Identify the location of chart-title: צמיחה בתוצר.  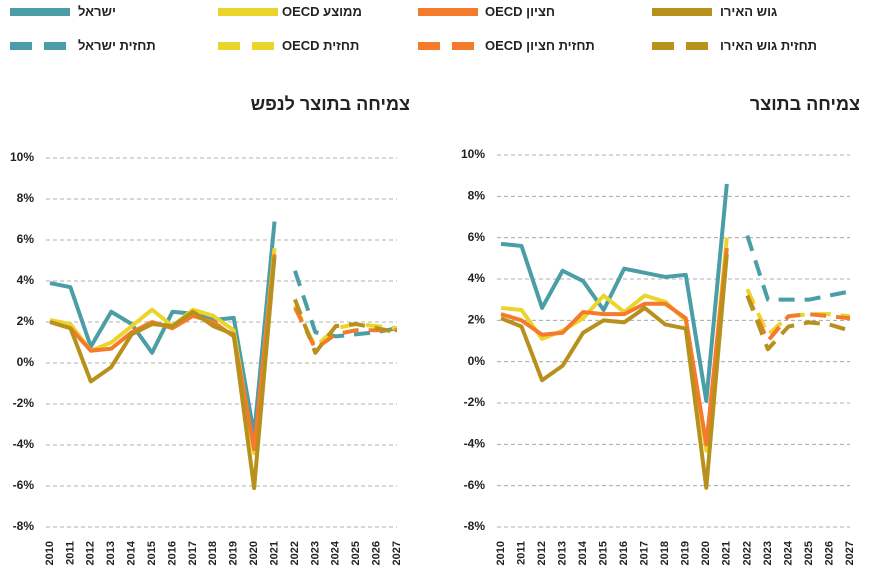
(804, 104).